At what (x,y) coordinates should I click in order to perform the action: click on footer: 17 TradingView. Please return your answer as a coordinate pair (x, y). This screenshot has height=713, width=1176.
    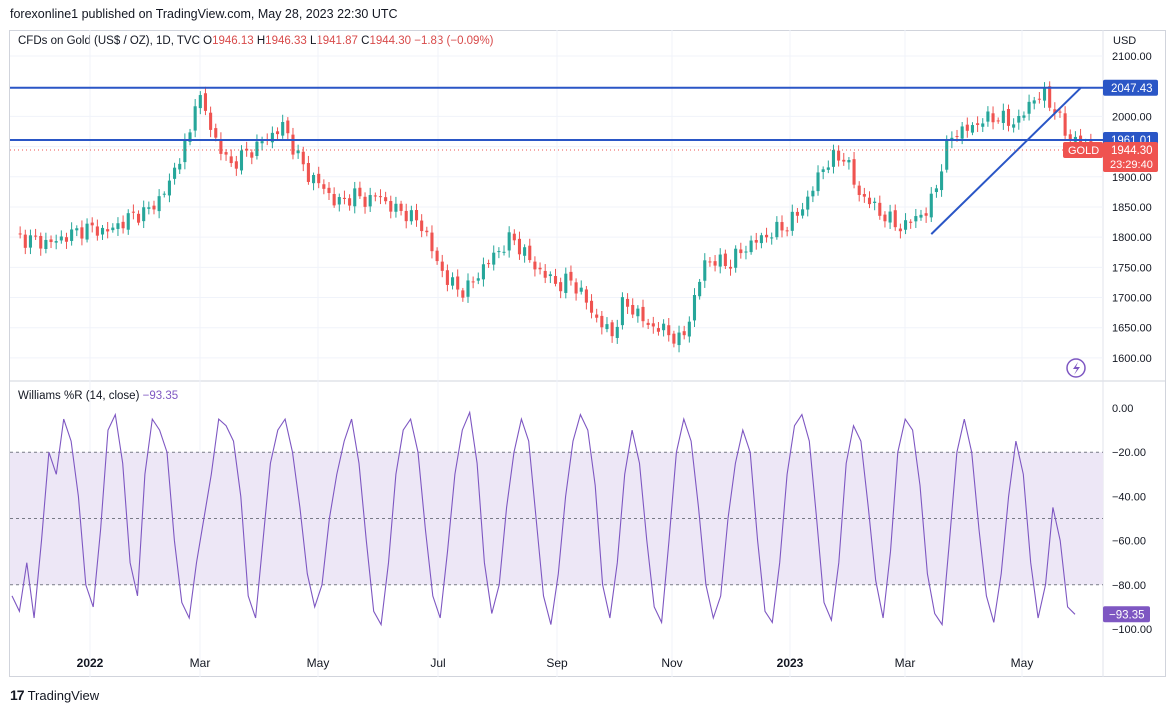
    Looking at the image, I should click on (54, 695).